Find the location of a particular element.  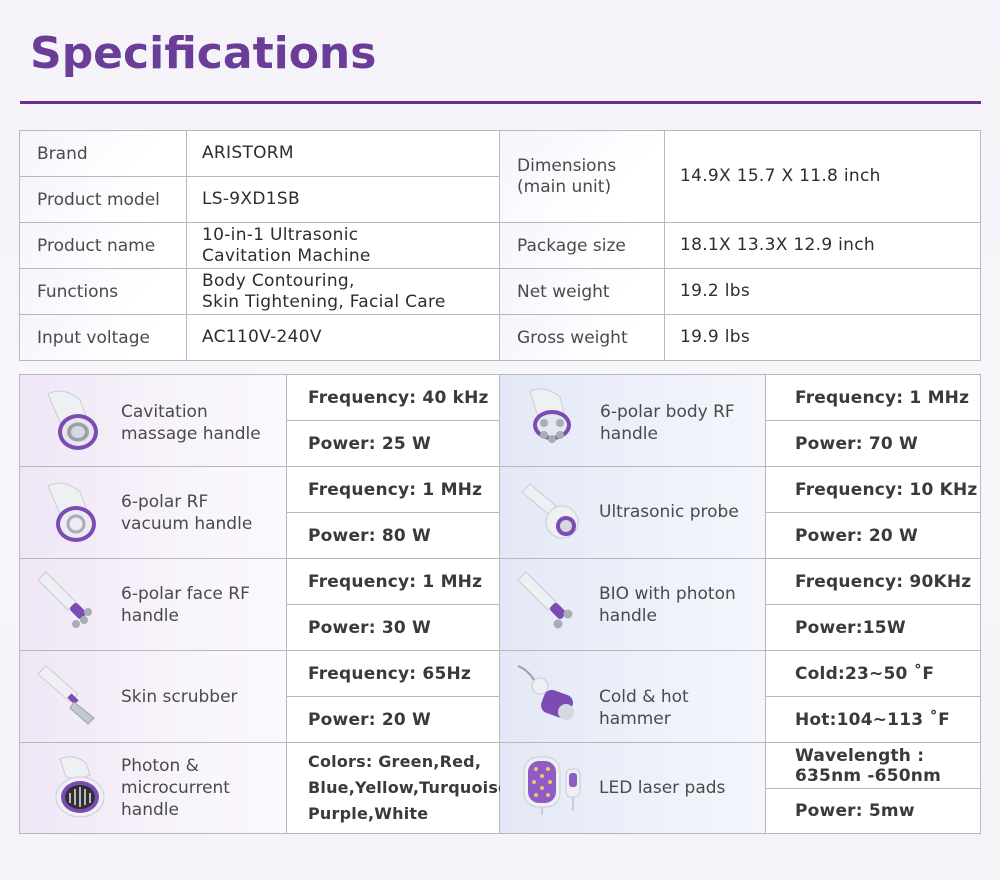

spec-value-input-voltage: AC110V-240V is located at coordinates (343, 337).